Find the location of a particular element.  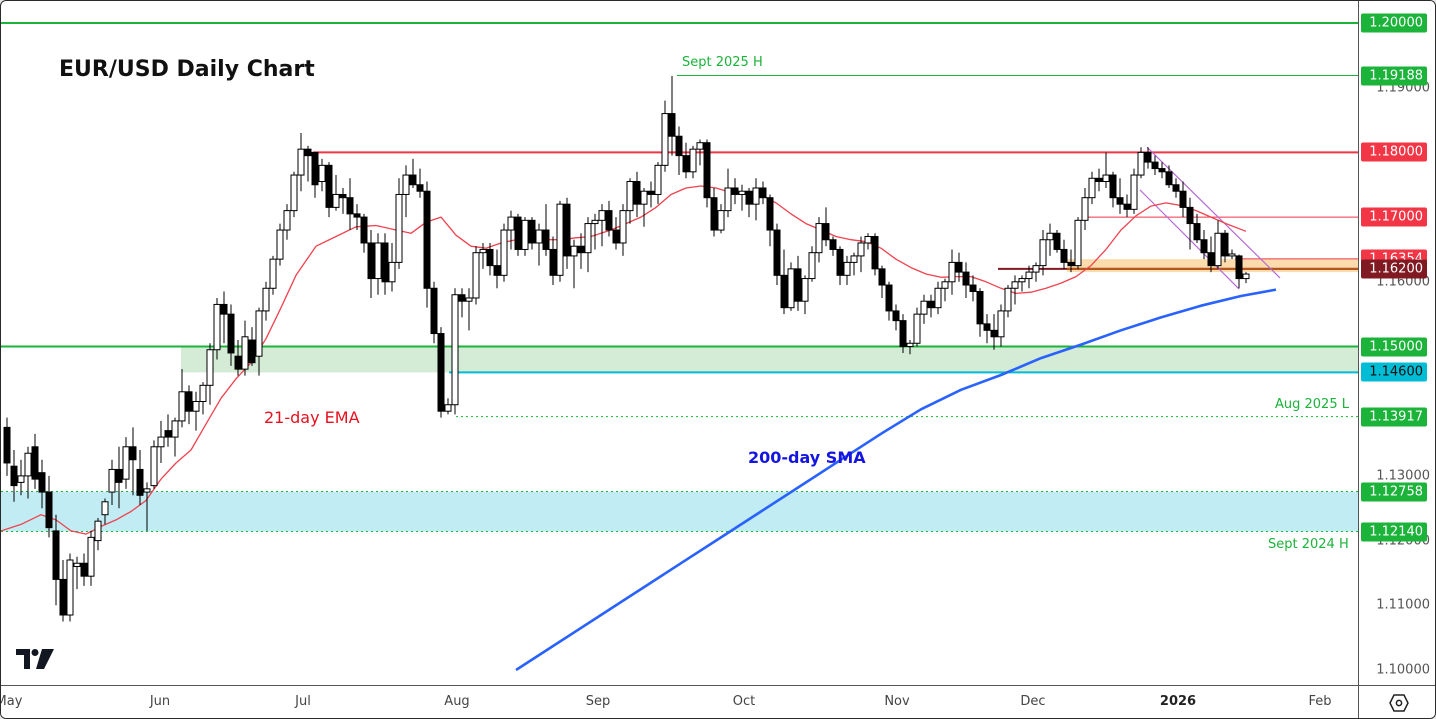

price-level-tag: 1.12140 is located at coordinates (1394, 532).